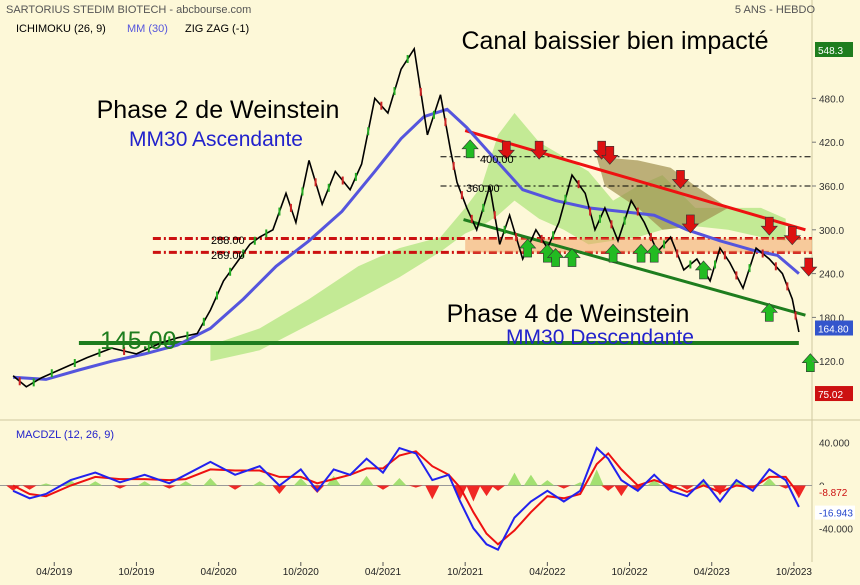 The height and width of the screenshot is (585, 860). What do you see at coordinates (218, 110) in the screenshot?
I see `phase2-title: Phase 2 de Weinstein` at bounding box center [218, 110].